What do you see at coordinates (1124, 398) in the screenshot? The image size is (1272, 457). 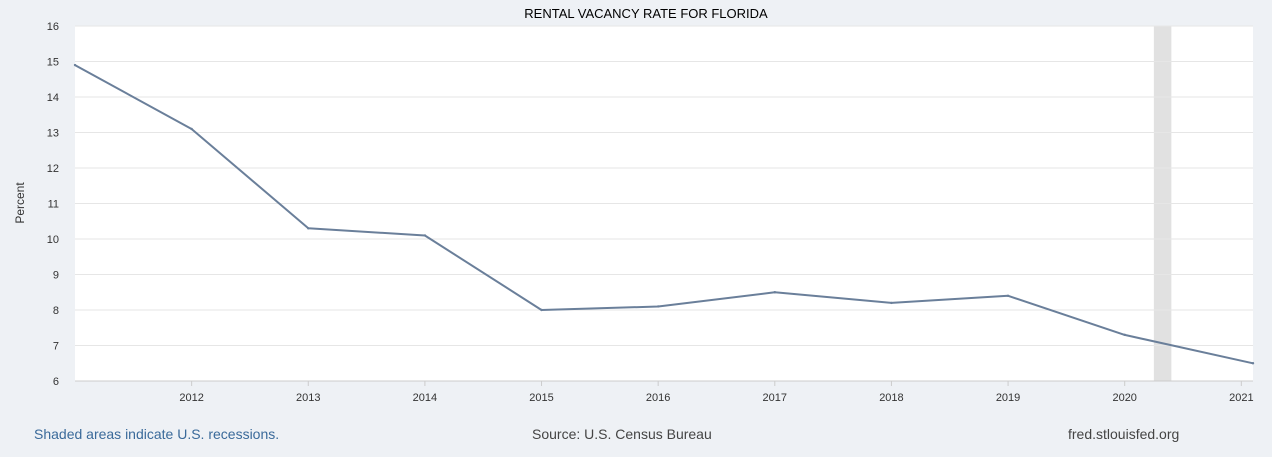 I see `x-tick-label: 2020` at bounding box center [1124, 398].